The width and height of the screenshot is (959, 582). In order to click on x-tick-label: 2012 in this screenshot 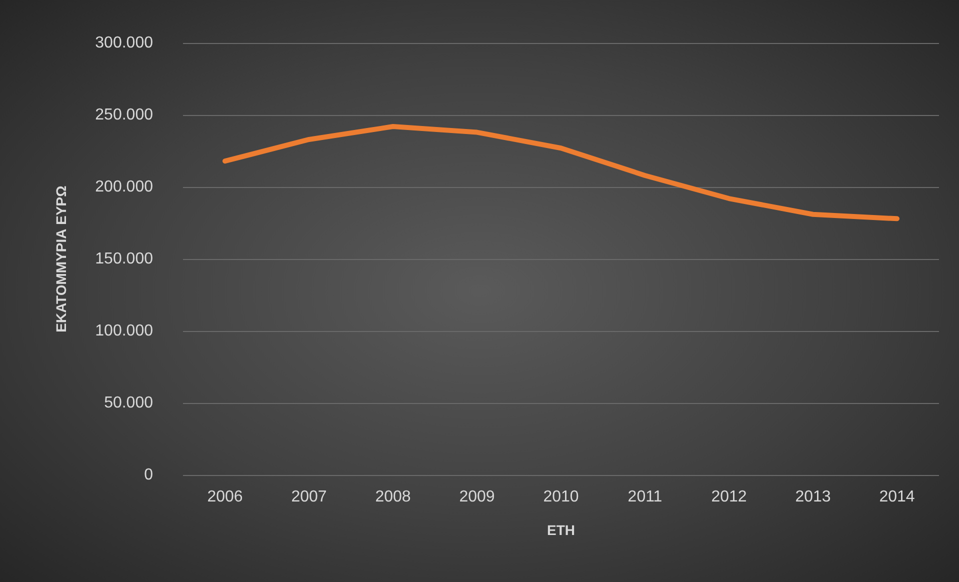, I will do `click(729, 497)`.